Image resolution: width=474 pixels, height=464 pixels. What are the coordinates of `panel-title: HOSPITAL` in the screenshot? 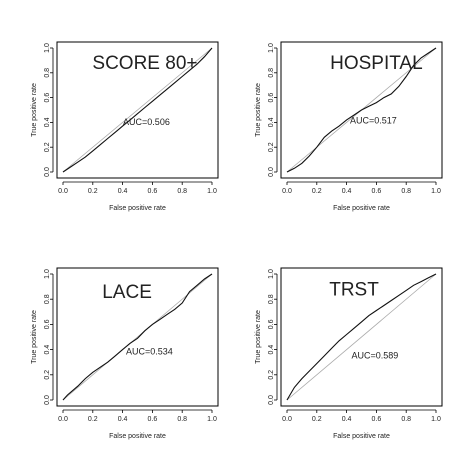 It's located at (376, 63).